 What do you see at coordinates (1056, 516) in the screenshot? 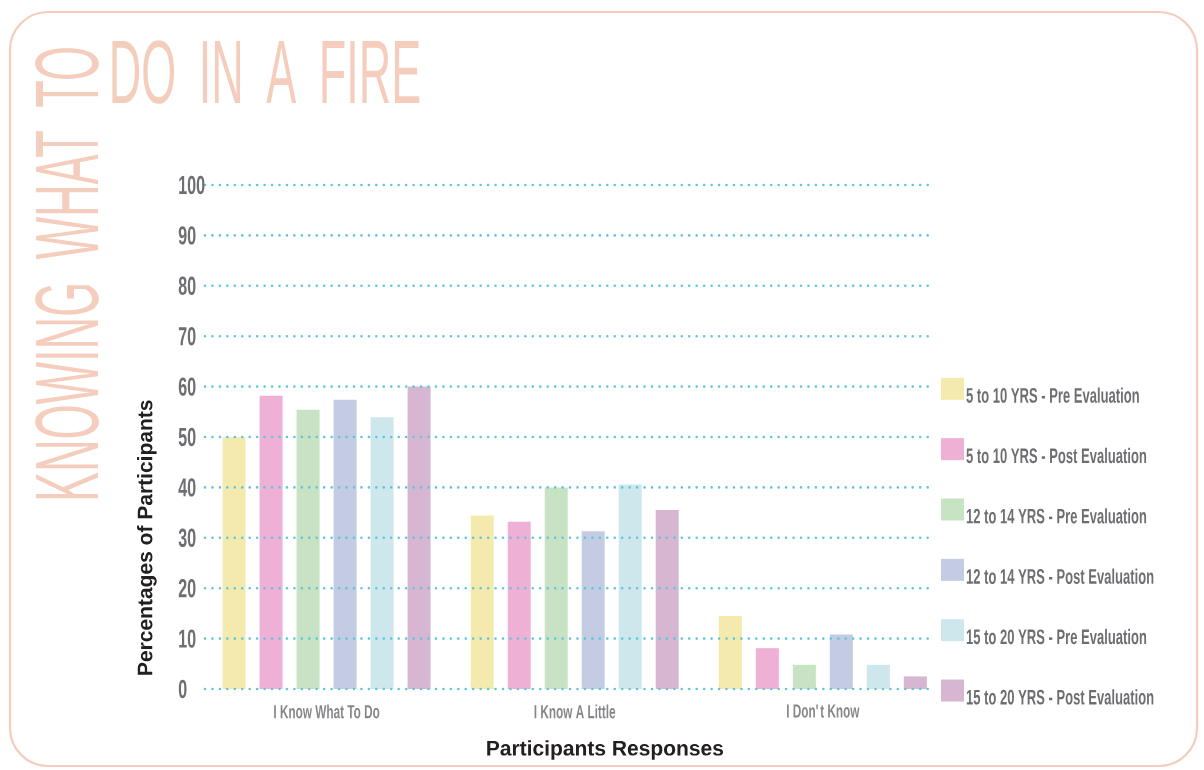
I see `legend-label: 12 to 14 YRS - Pre Evaluation` at bounding box center [1056, 516].